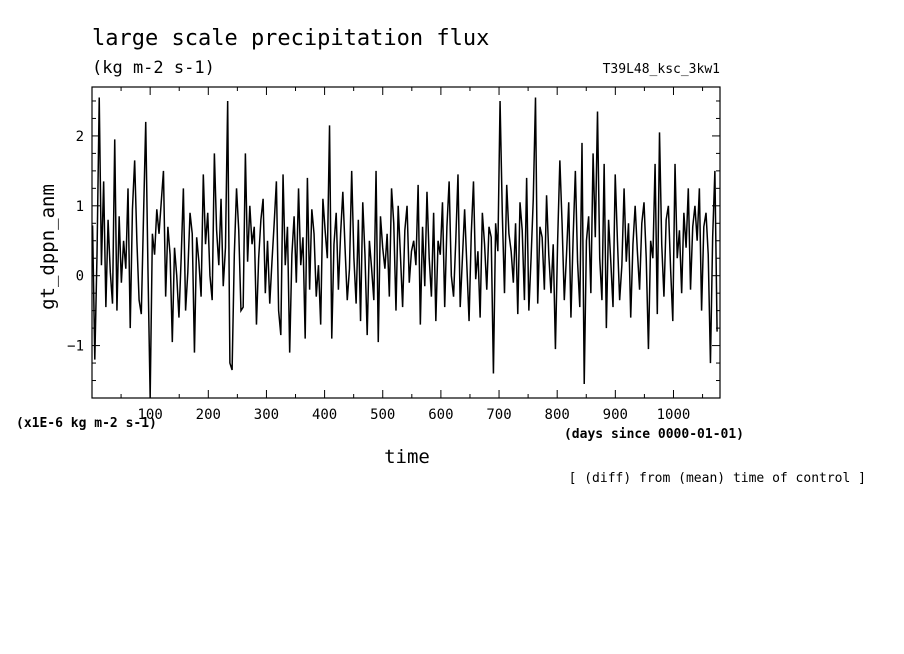 This screenshot has width=904, height=654. What do you see at coordinates (80, 207) in the screenshot?
I see `y-tick-label: 1` at bounding box center [80, 207].